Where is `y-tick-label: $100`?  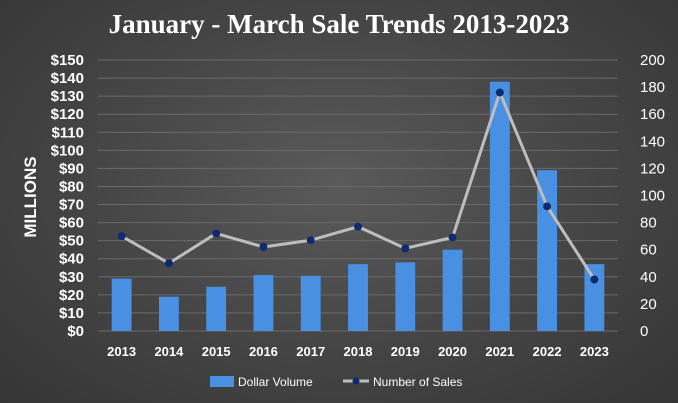
y-tick-label: $100 is located at coordinates (67, 150).